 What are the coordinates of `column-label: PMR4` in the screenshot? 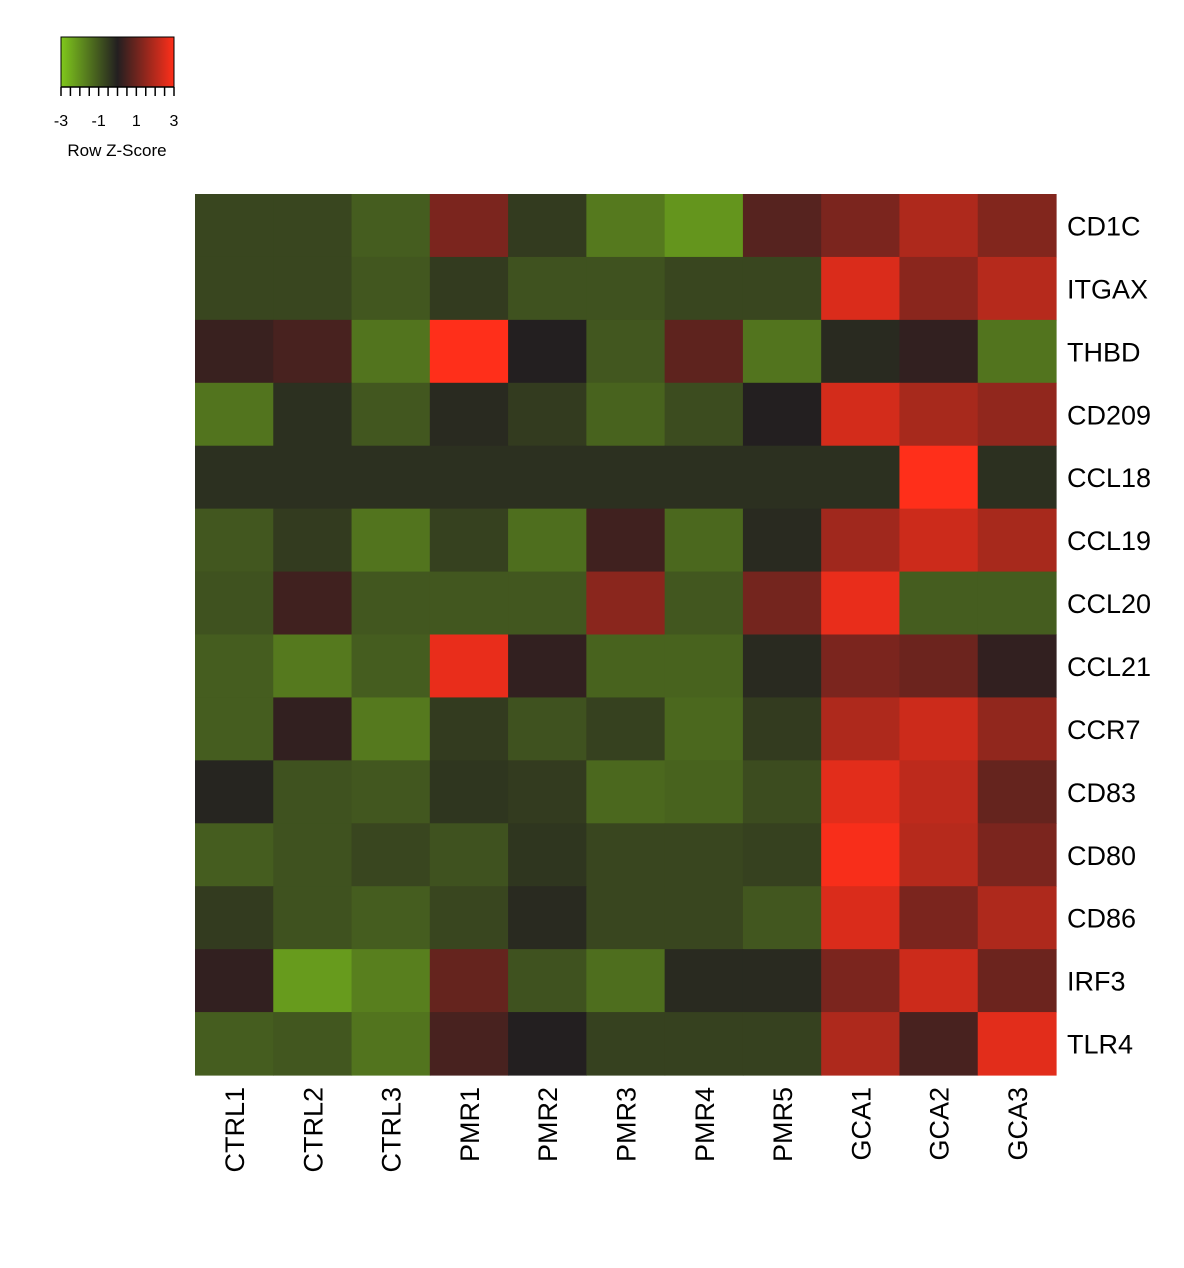 It's located at (705, 1124).